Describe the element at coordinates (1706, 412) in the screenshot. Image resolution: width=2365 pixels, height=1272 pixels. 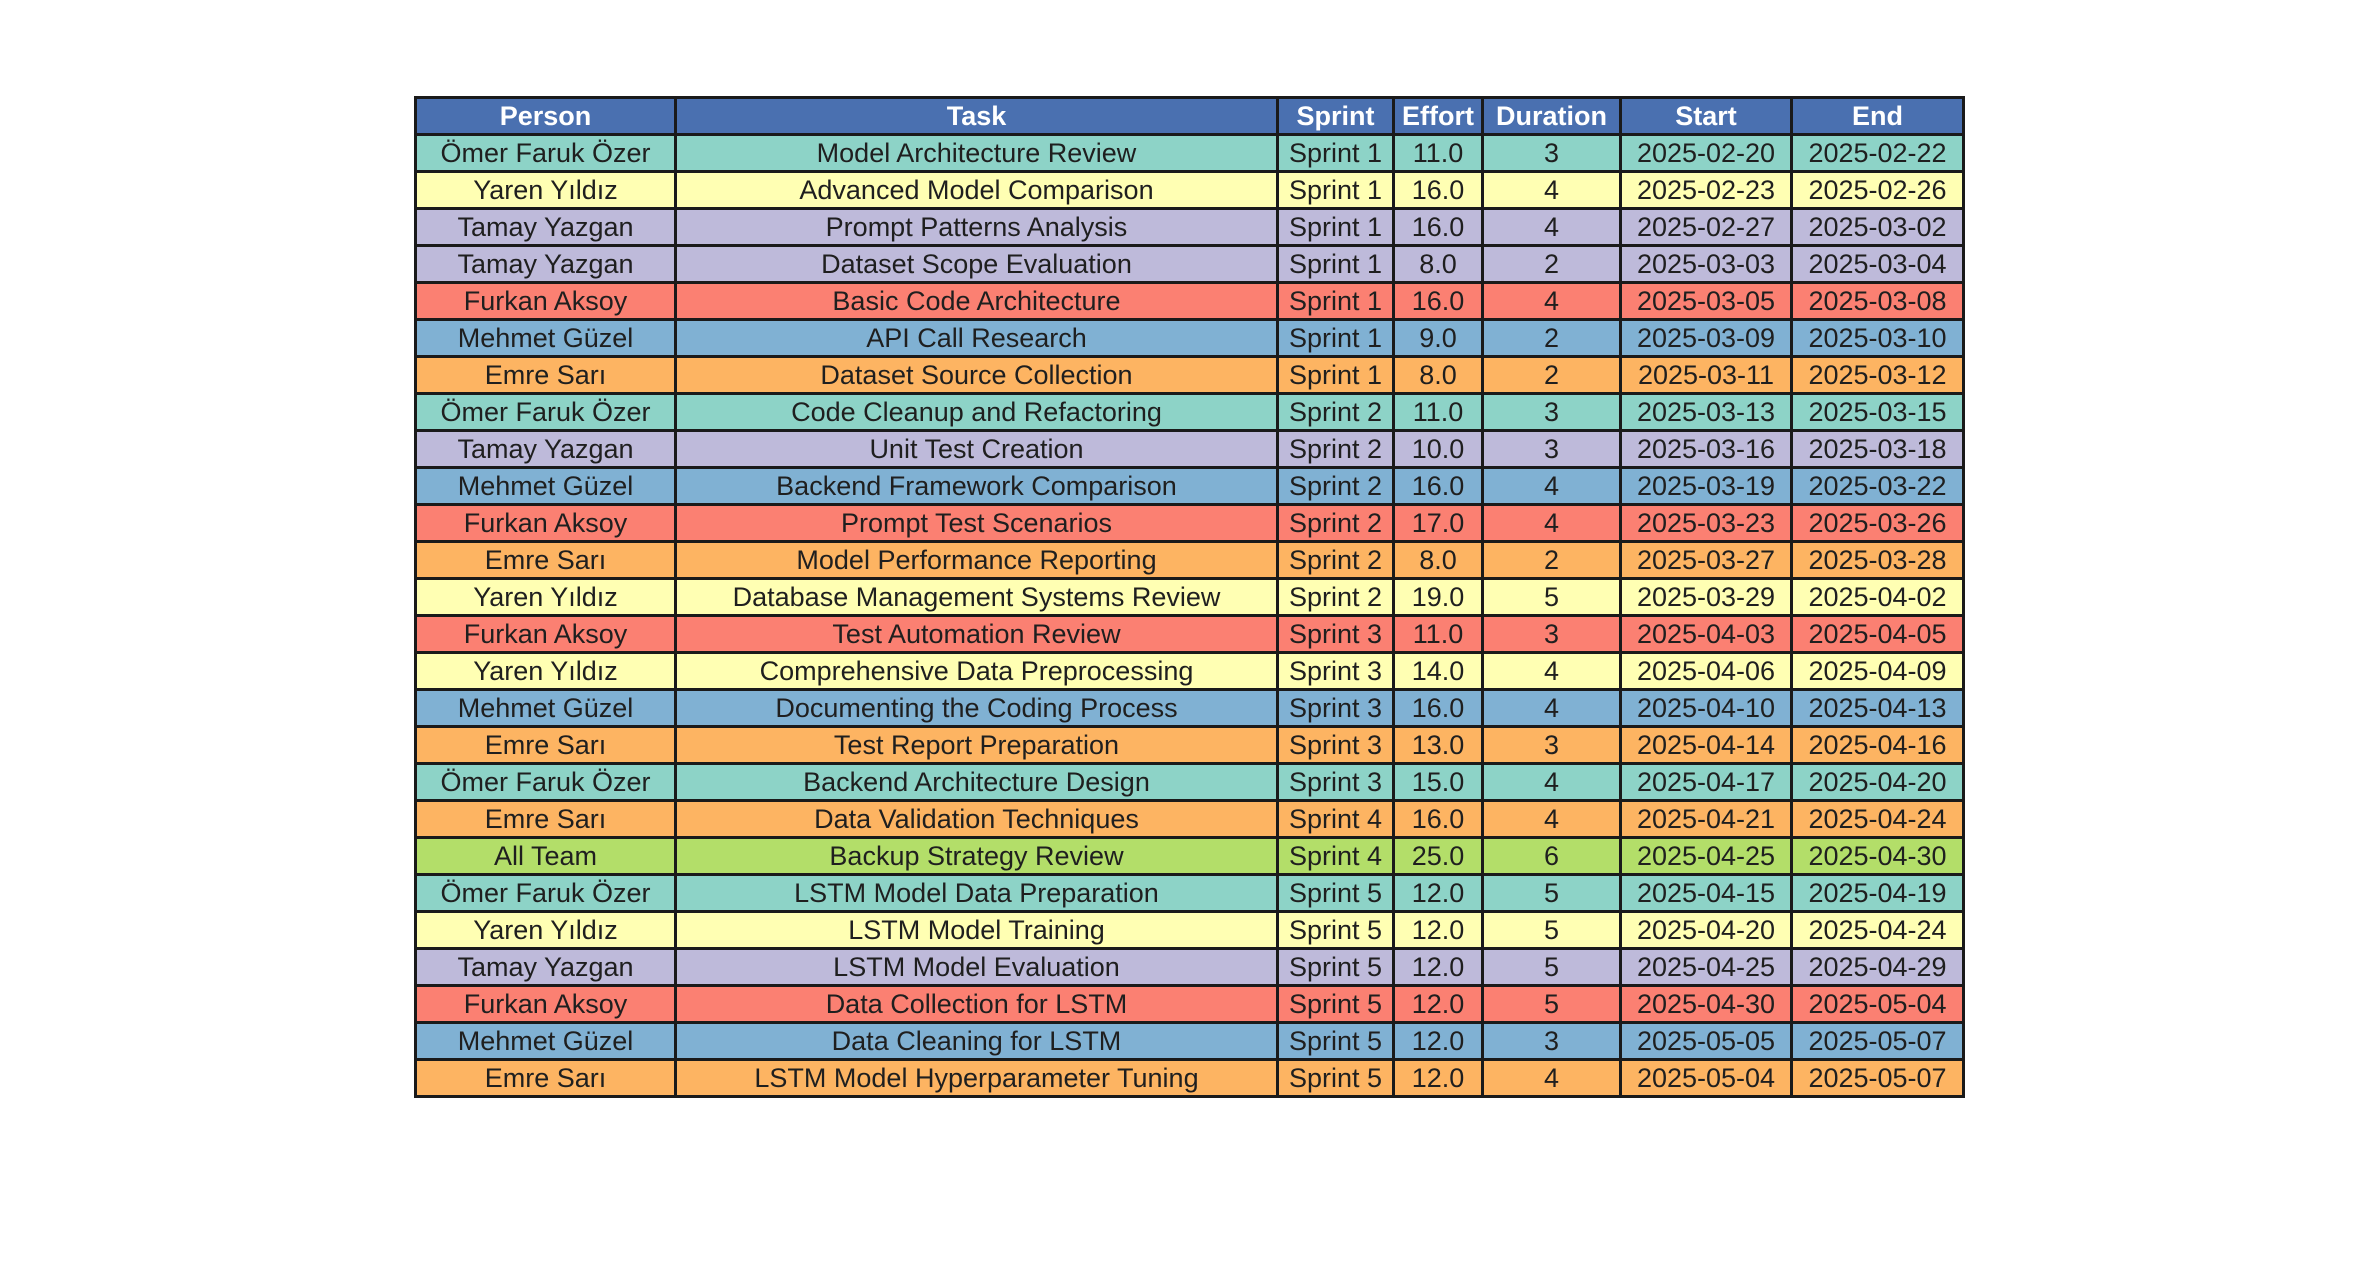
I see `cell-start: 2025-03-13` at that location.